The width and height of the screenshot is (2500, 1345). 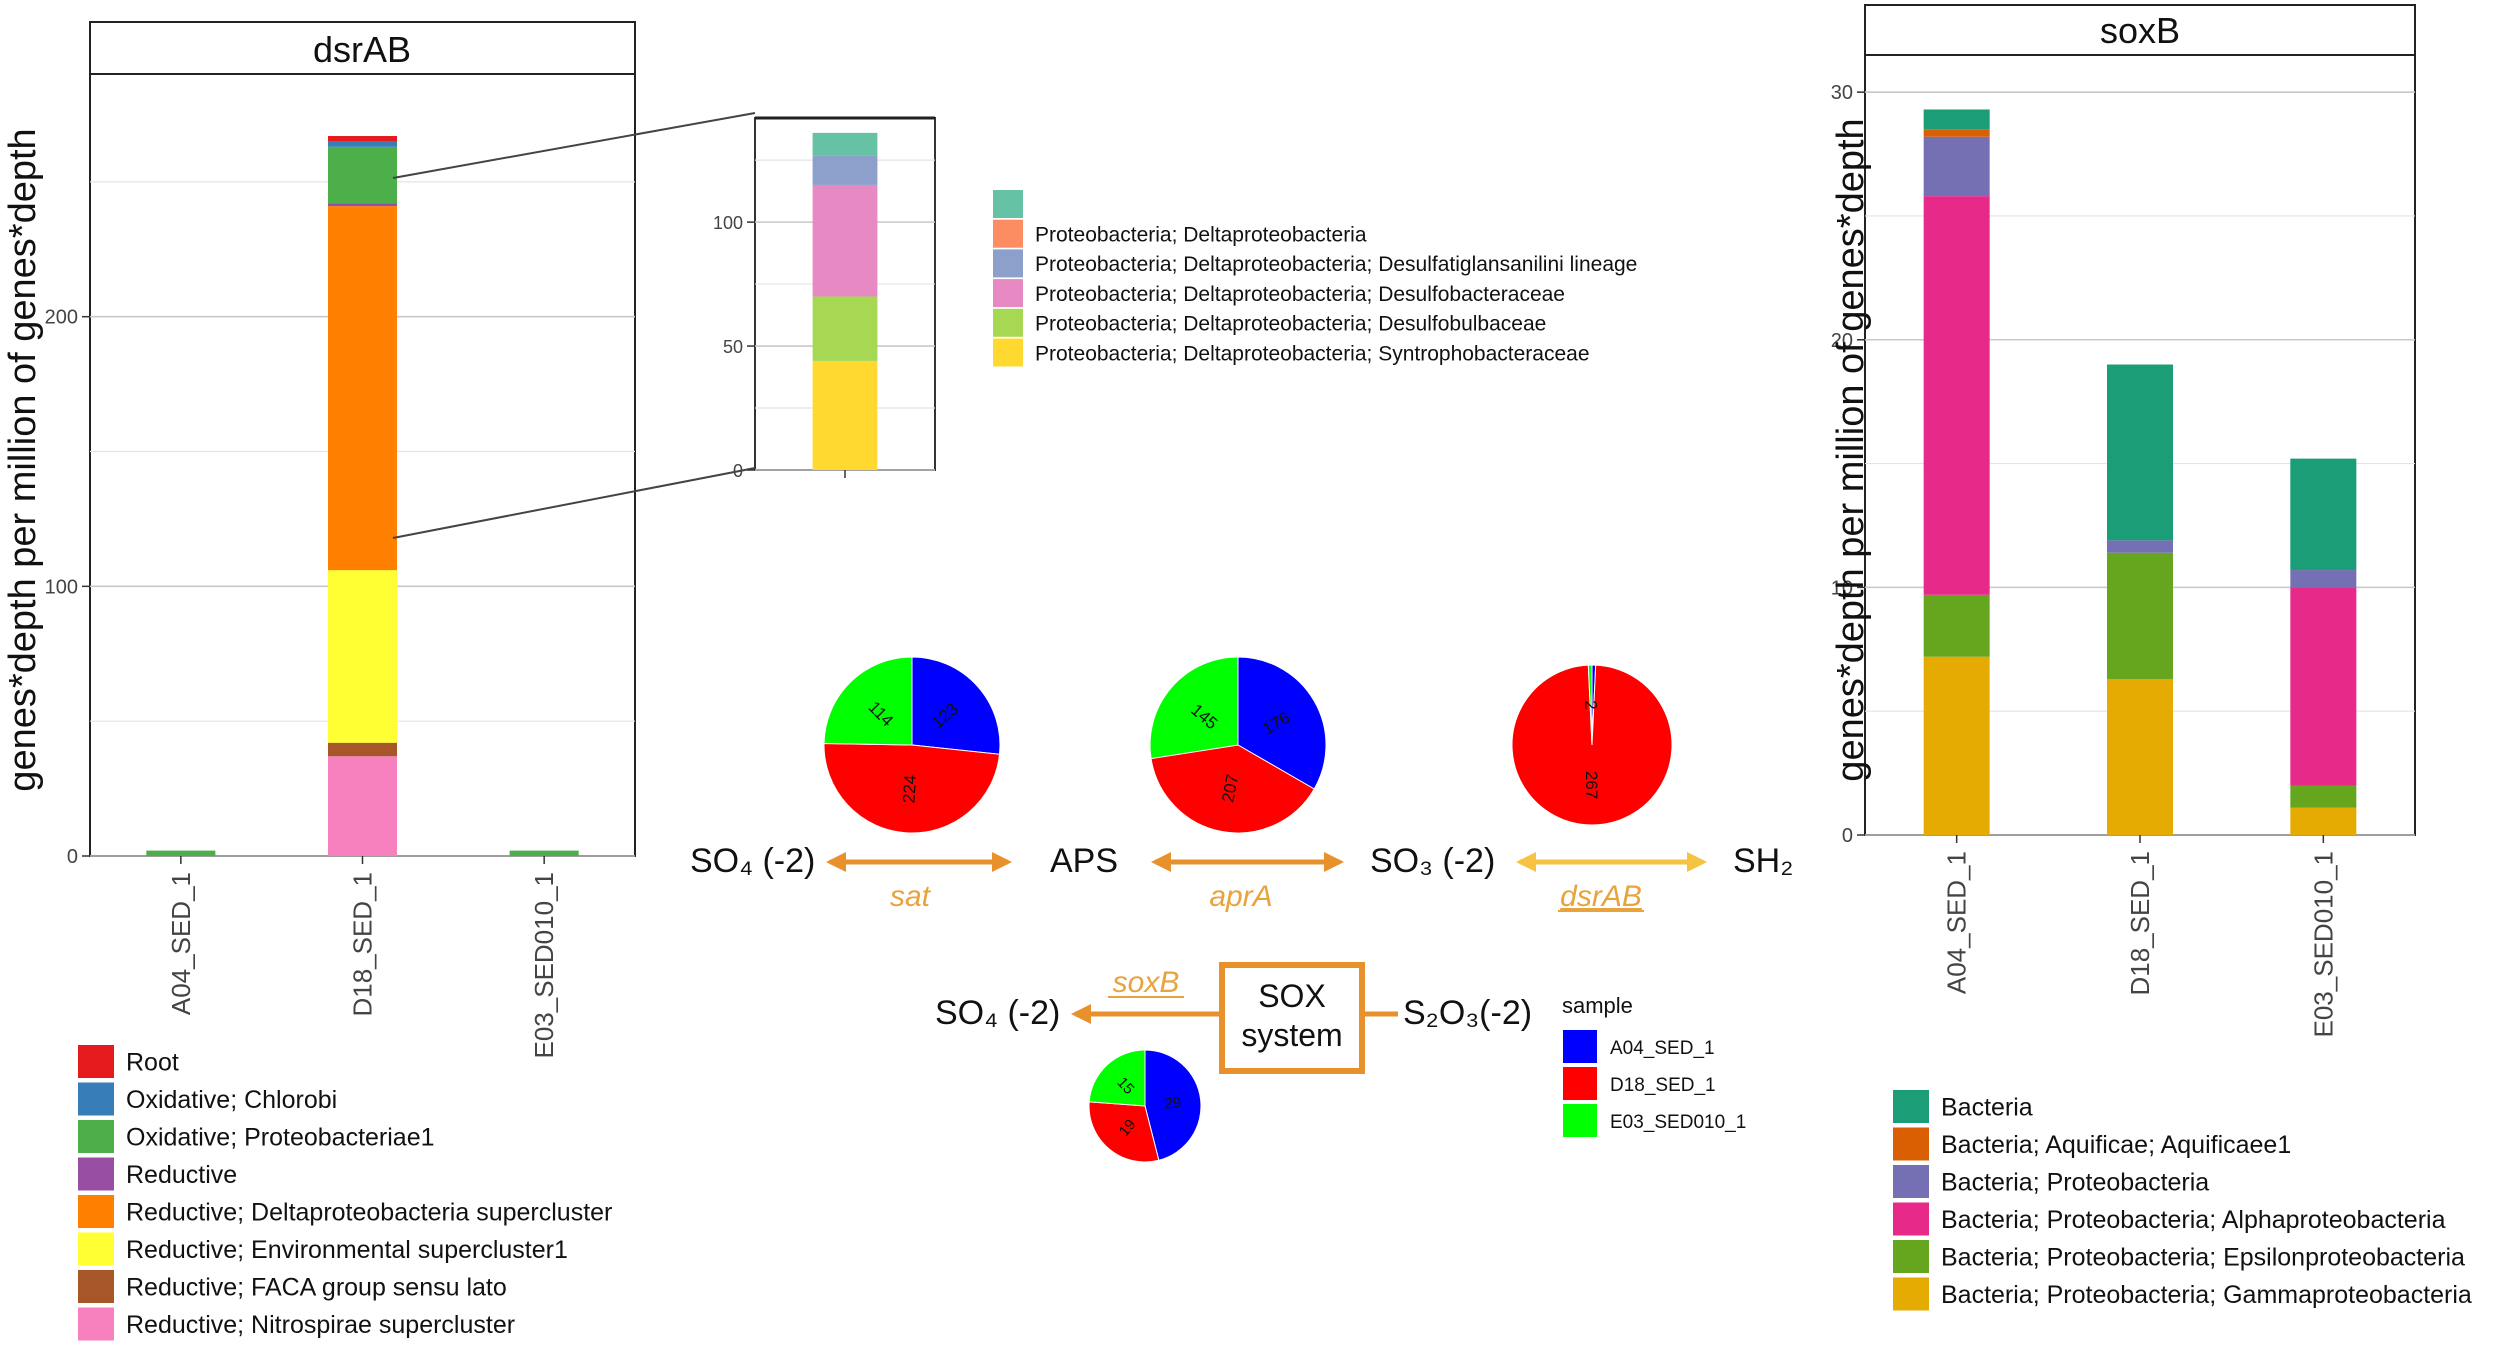 I want to click on legend-label: Reductive, so click(x=181, y=1175).